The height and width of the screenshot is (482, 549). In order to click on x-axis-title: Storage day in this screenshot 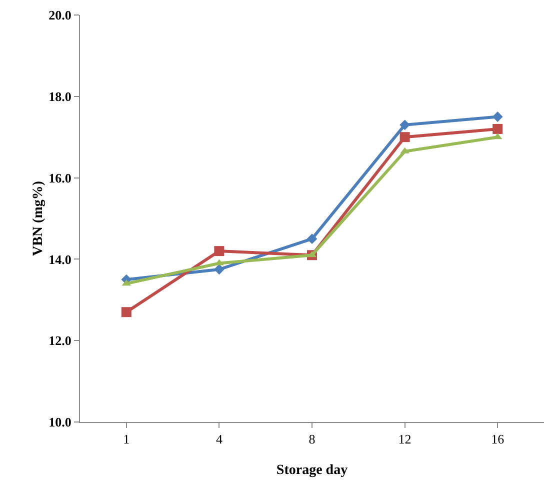, I will do `click(312, 470)`.